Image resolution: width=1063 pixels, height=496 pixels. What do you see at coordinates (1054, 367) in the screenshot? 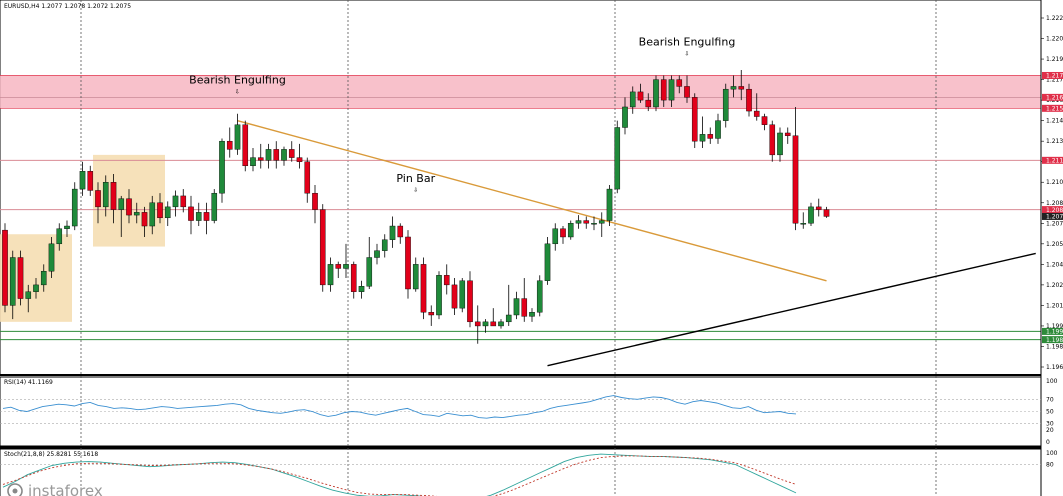
I see `price-tick-label: 1.1965` at bounding box center [1054, 367].